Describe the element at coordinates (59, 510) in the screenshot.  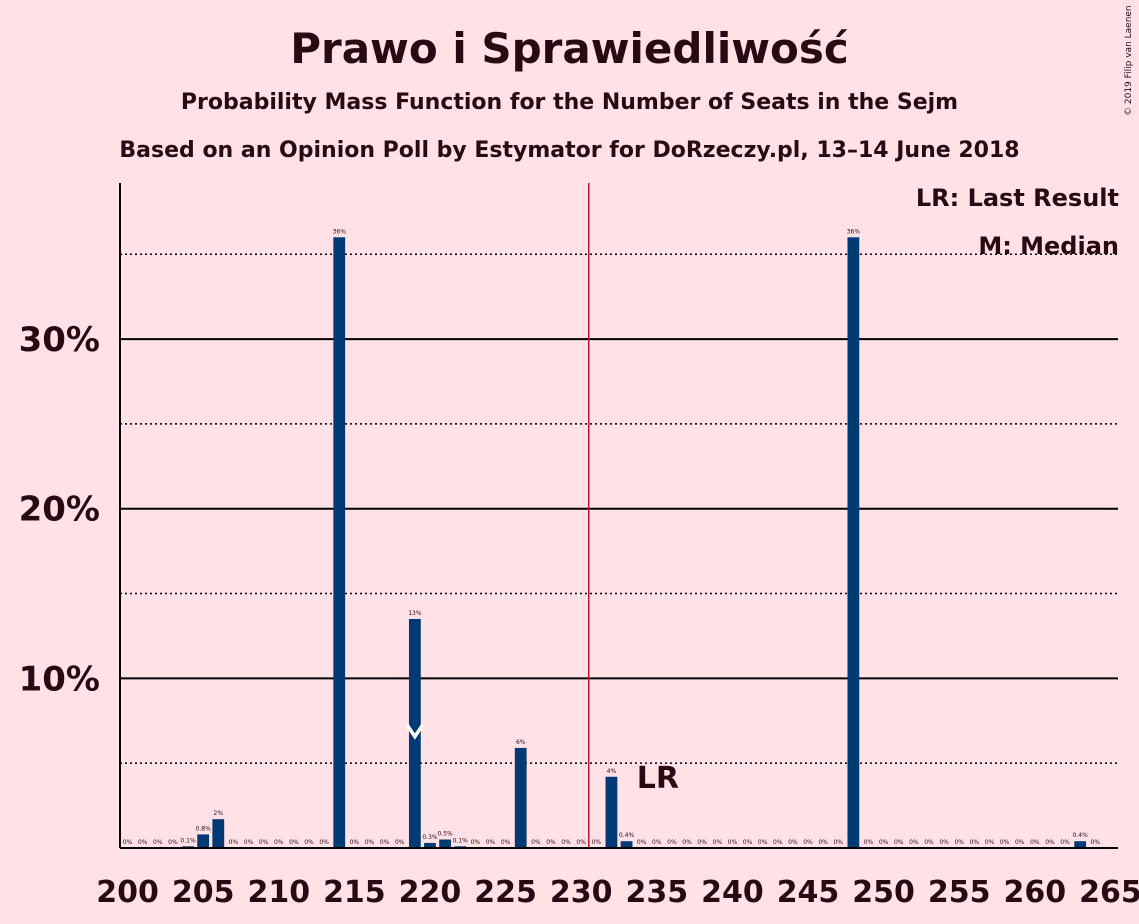
I see `y-tick-label: 20%` at that location.